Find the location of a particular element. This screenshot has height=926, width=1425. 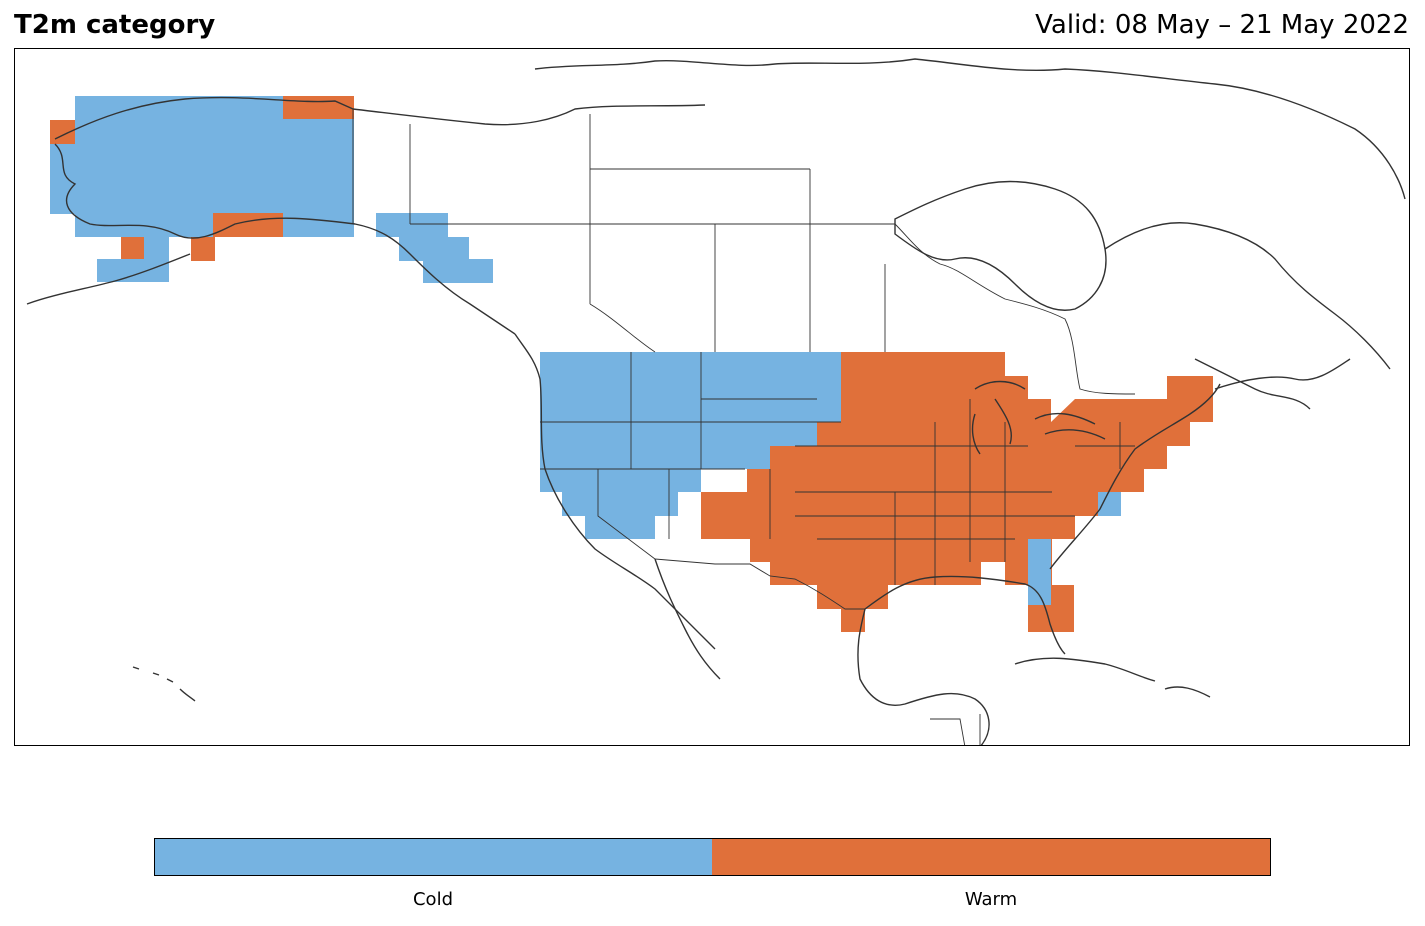

us-mexico-border is located at coordinates (759, 584).